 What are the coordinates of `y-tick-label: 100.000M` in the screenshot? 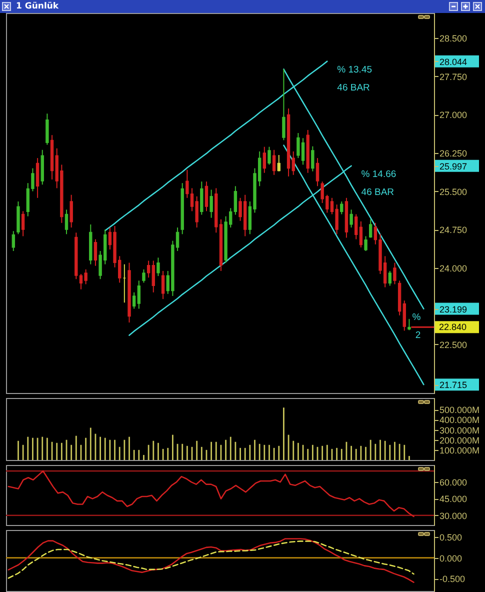 It's located at (460, 450).